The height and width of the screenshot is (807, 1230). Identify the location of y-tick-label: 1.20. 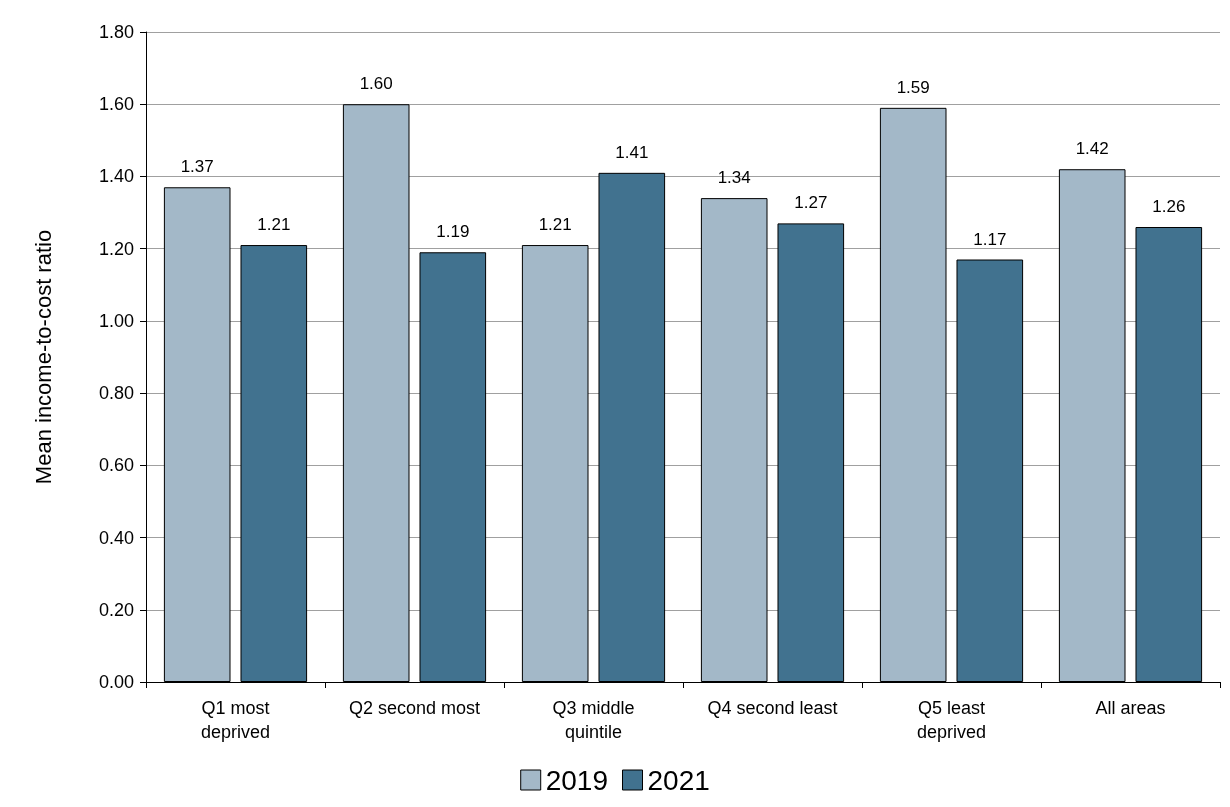
(116, 248).